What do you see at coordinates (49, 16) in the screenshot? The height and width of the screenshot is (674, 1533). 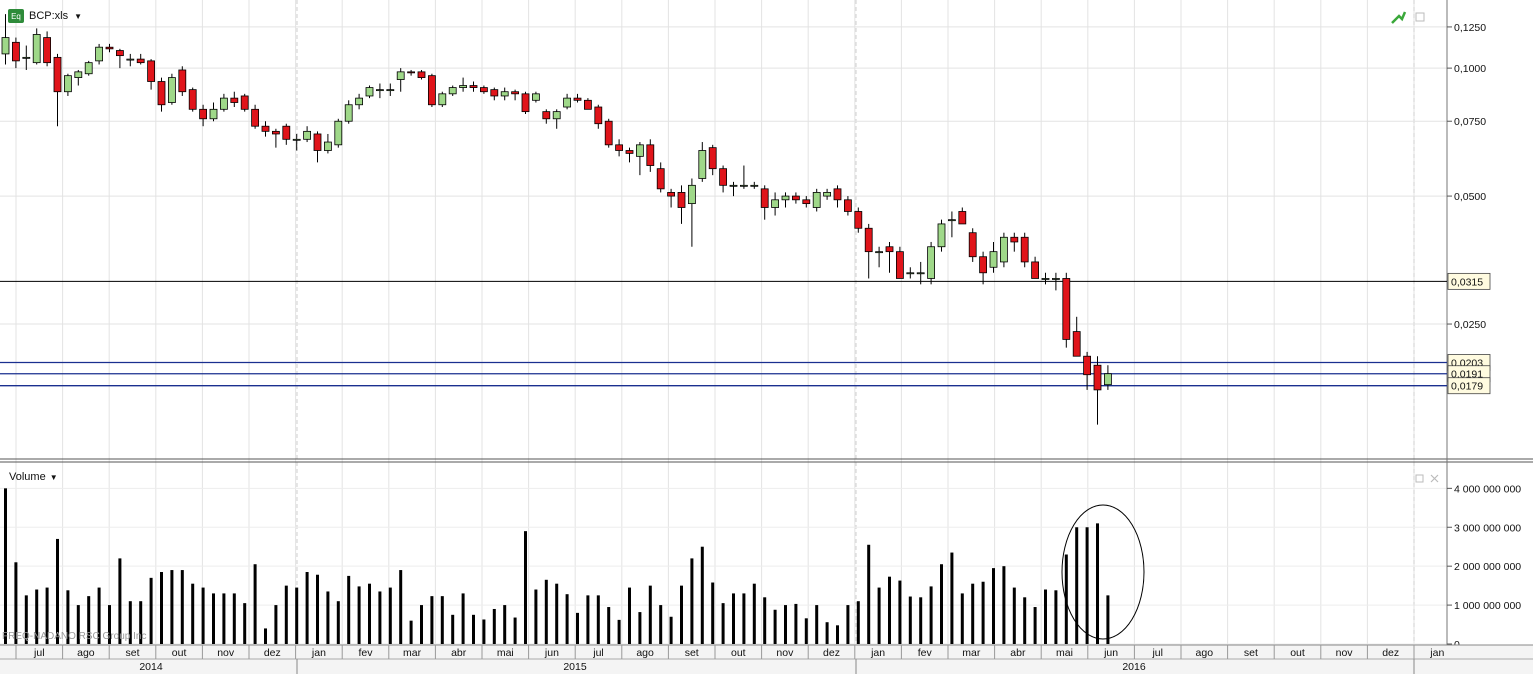 I see `chart-title: BCP:xls` at bounding box center [49, 16].